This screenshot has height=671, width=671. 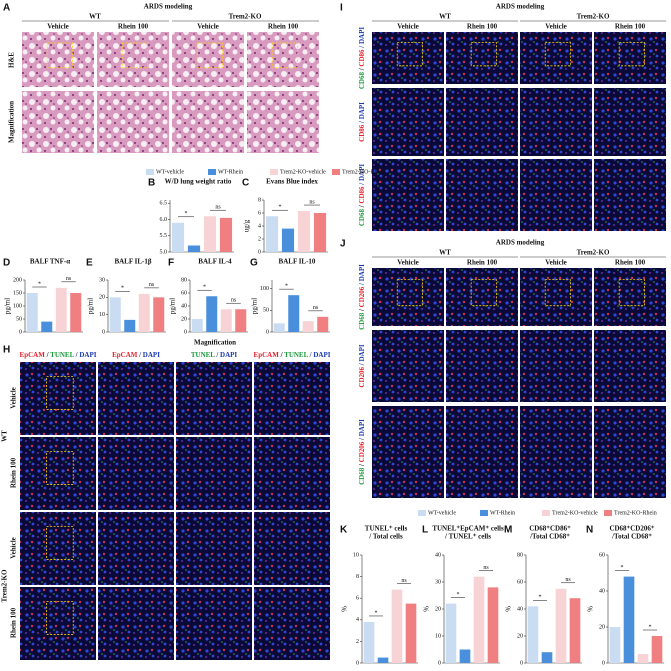 What do you see at coordinates (362, 195) in the screenshot?
I see `row-label: CD68 / CD86 / DAPI` at bounding box center [362, 195].